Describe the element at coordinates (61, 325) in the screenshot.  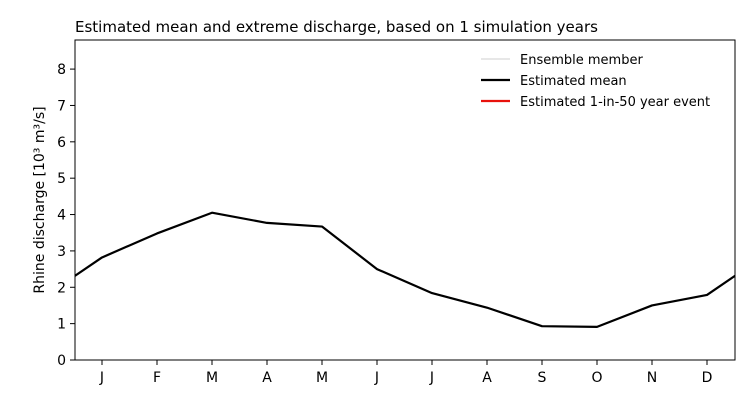
I see `y-tick-label: 1` at that location.